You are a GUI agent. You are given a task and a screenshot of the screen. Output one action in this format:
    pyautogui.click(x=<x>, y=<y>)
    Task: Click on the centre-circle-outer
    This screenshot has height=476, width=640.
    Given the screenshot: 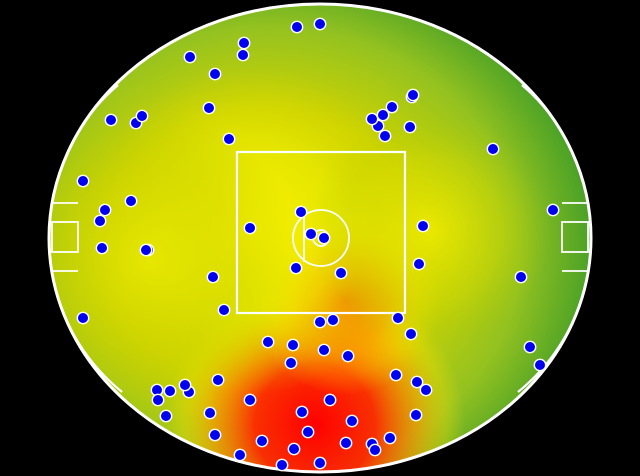 What is the action you would take?
    pyautogui.click(x=321, y=238)
    